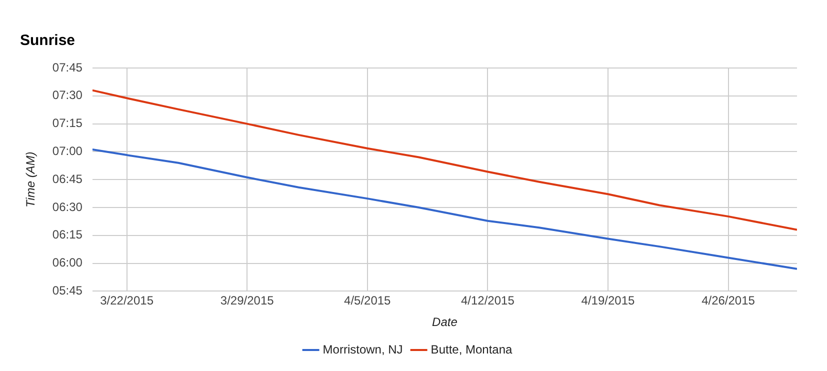 The height and width of the screenshot is (371, 827). What do you see at coordinates (127, 301) in the screenshot?
I see `x-tick-label: 3/22/2015` at bounding box center [127, 301].